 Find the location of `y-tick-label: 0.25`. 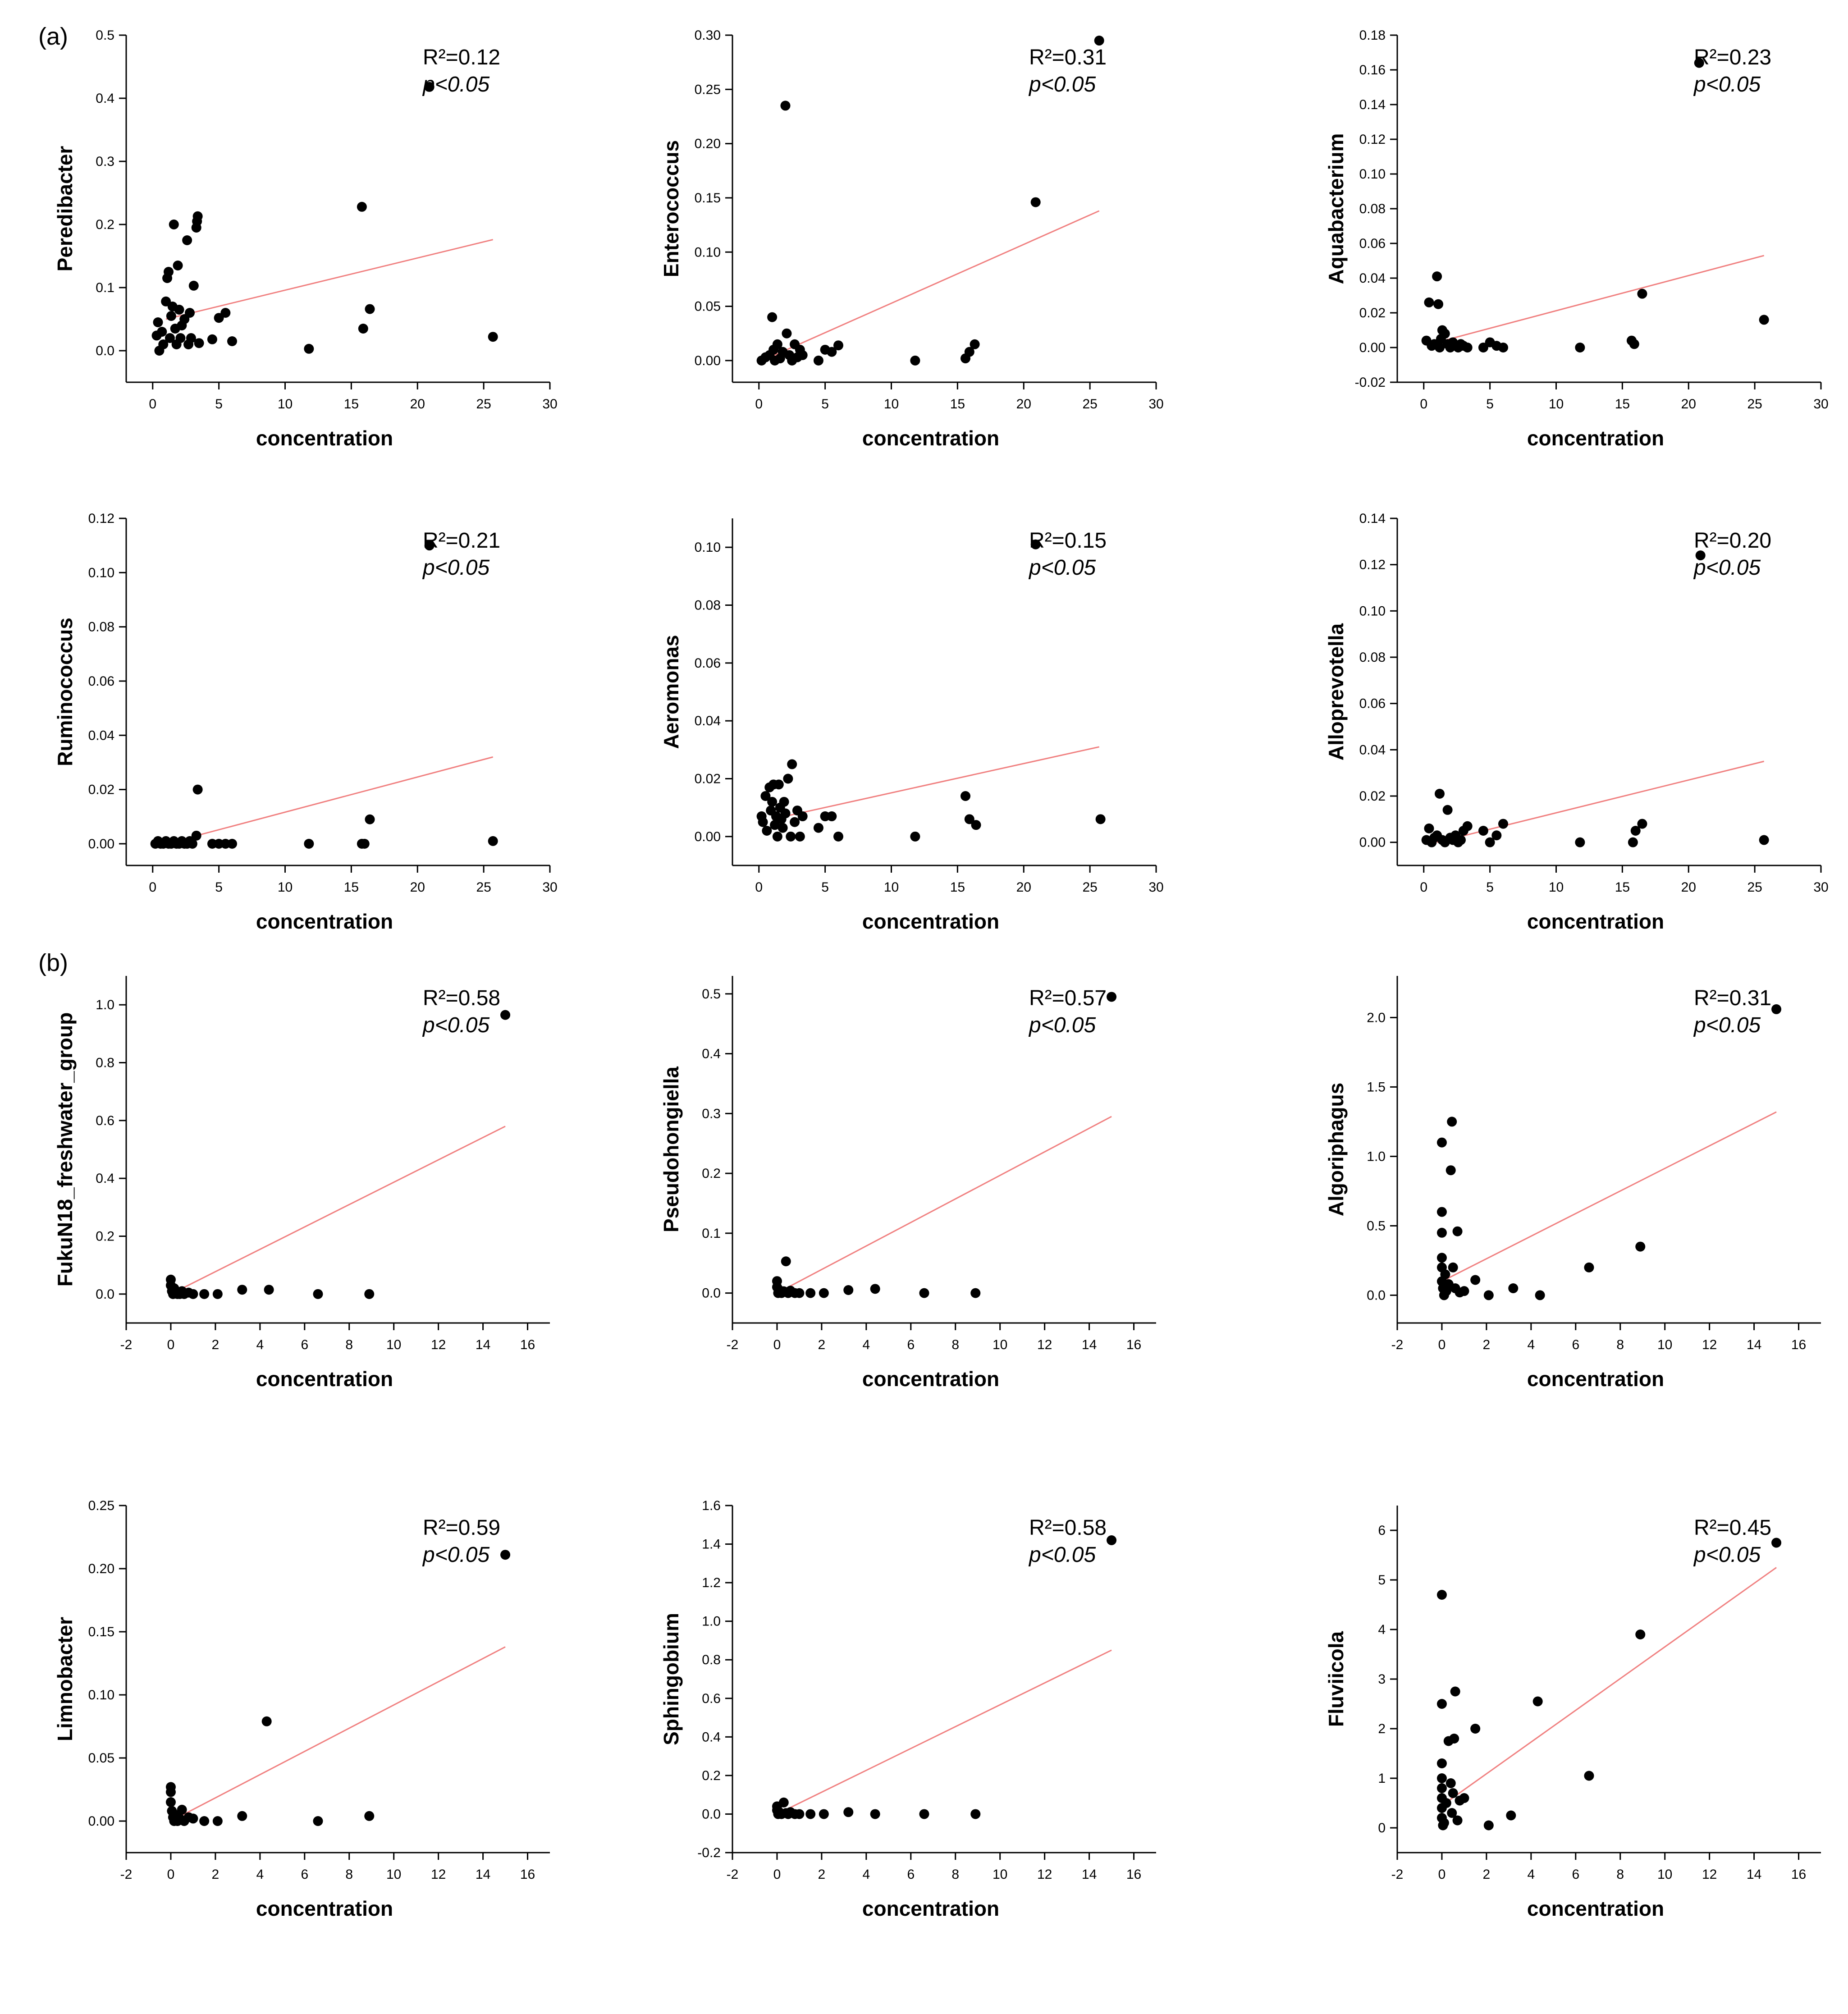

y-tick-label: 0.25 is located at coordinates (101, 1505).